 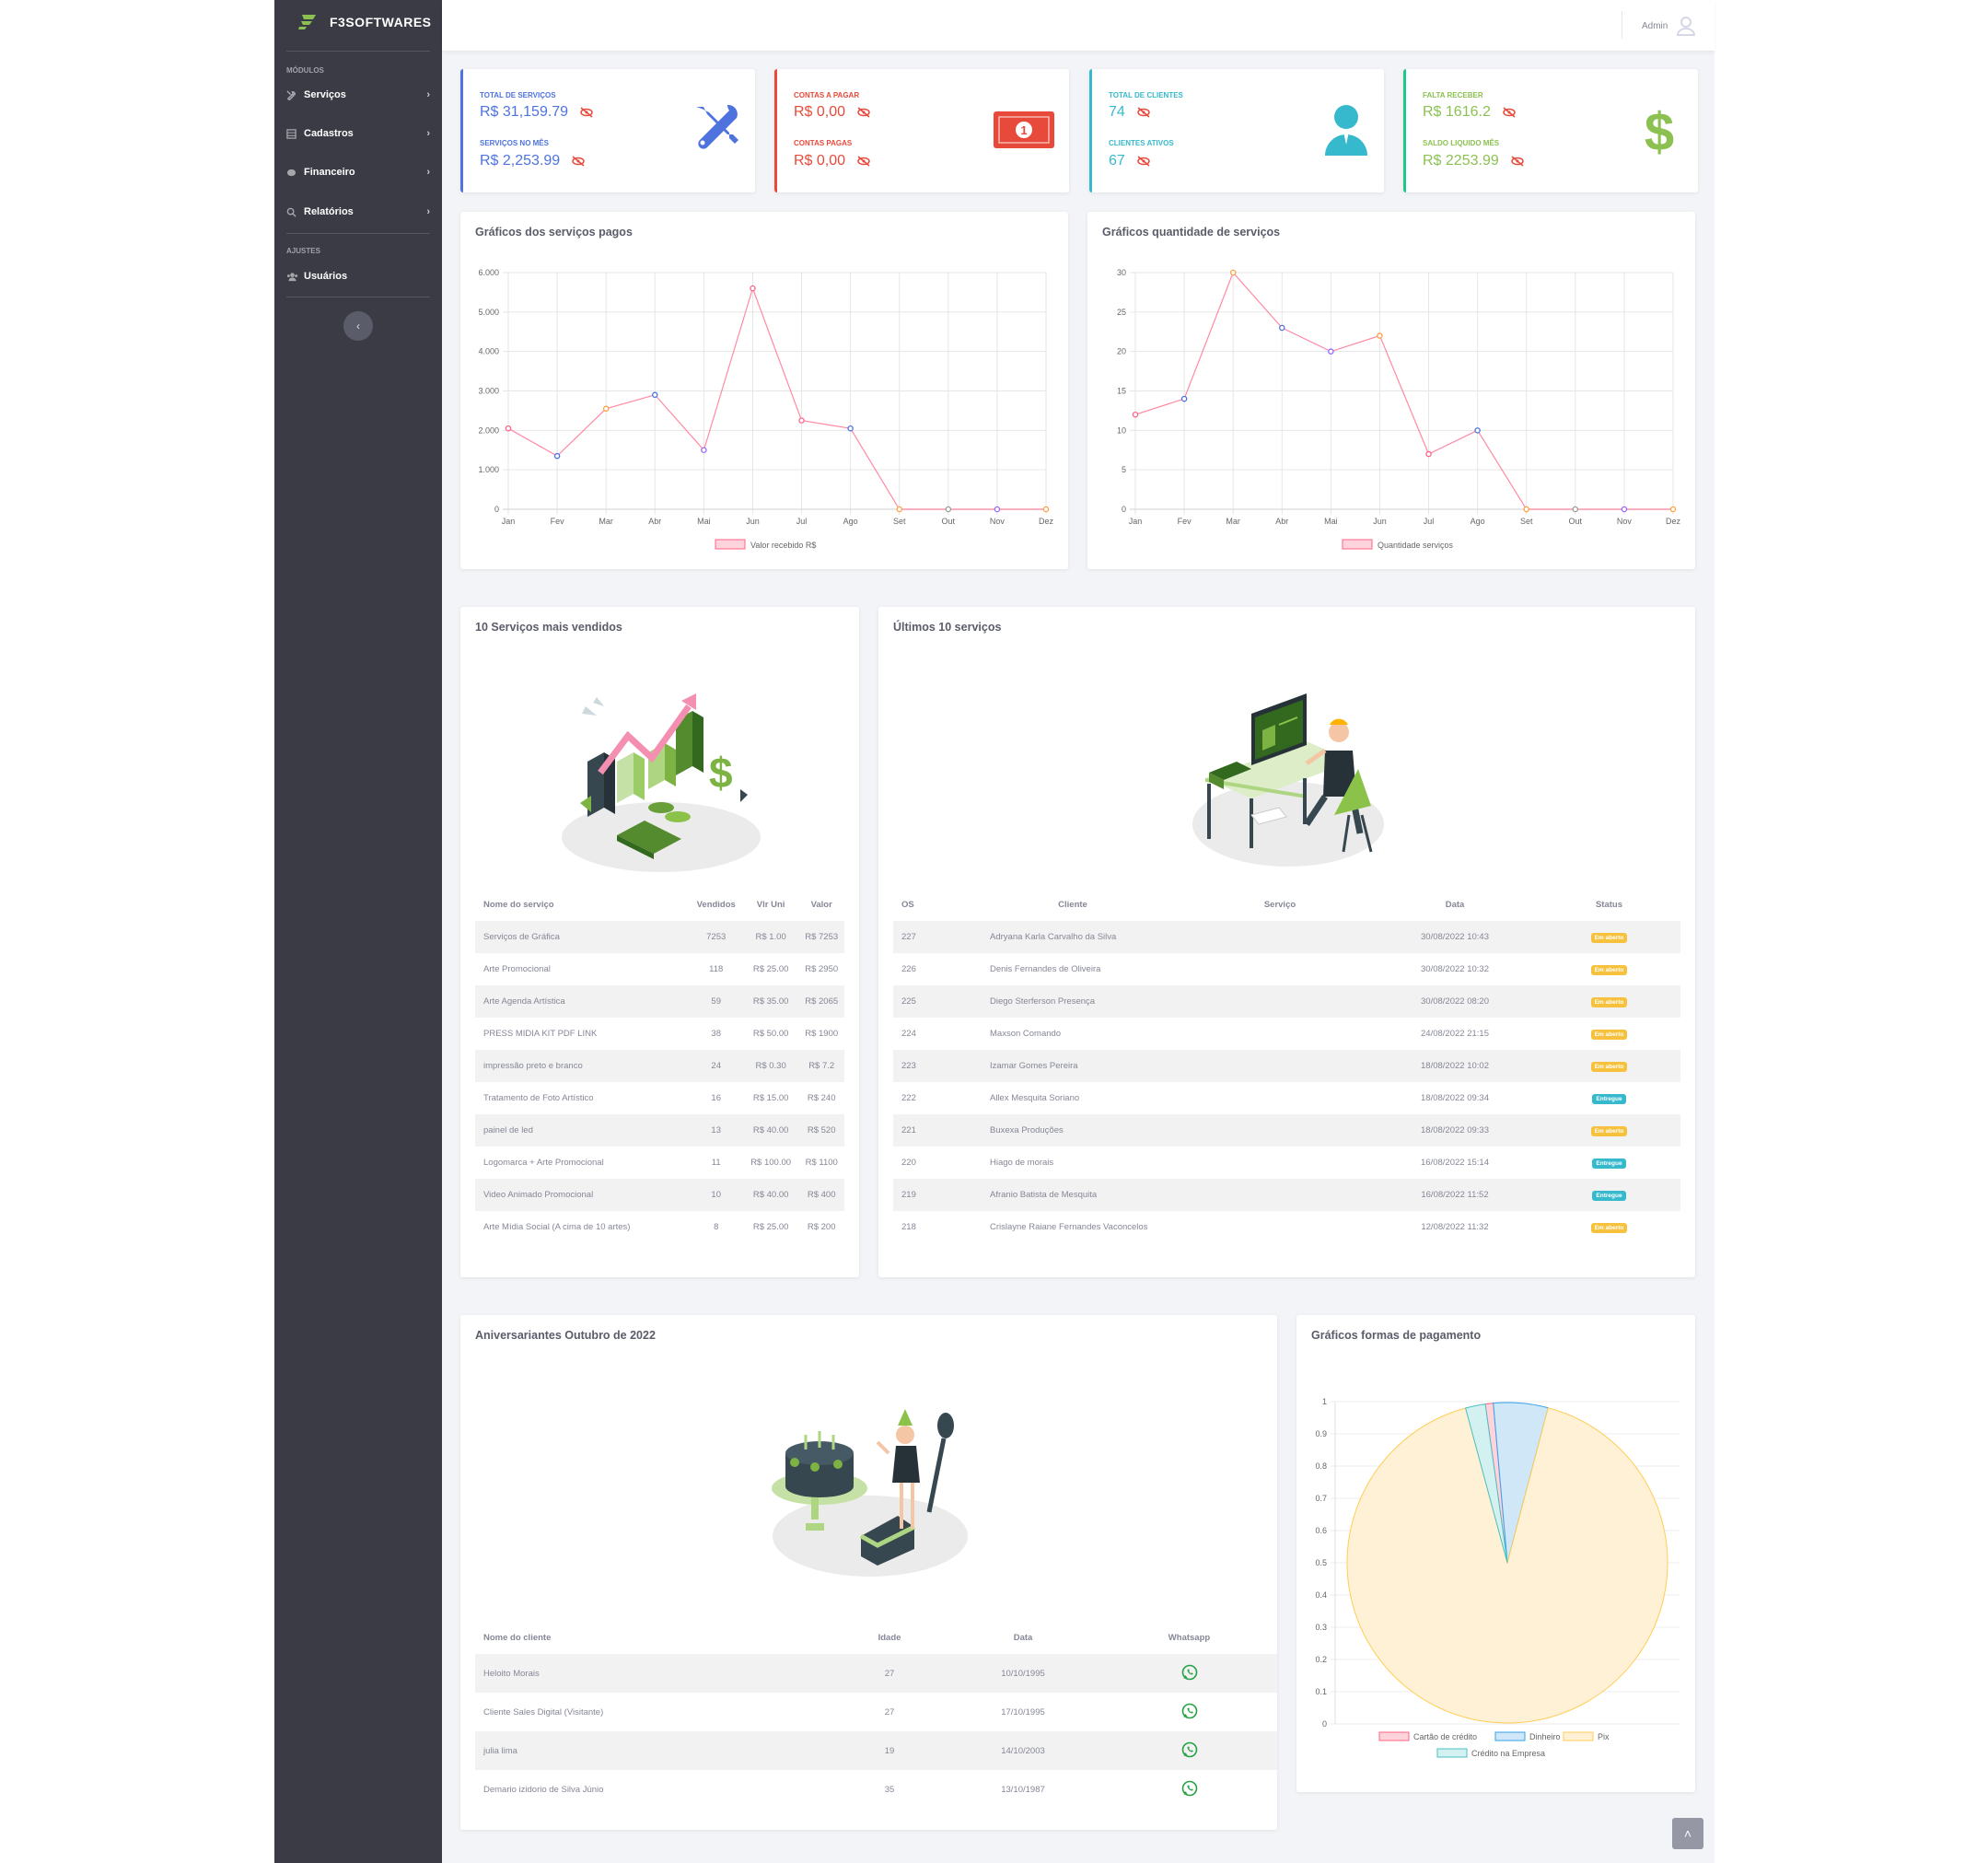 I want to click on sidebar-item-cadastros: Cadastros ›, so click(x=358, y=133).